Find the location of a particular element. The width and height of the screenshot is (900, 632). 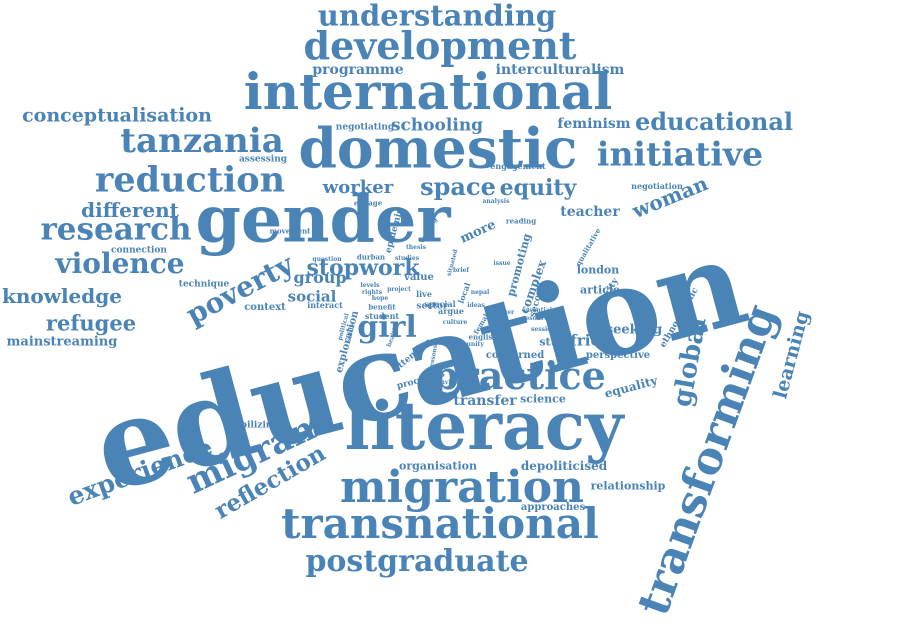

cloud-word-engage: engage is located at coordinates (368, 203).